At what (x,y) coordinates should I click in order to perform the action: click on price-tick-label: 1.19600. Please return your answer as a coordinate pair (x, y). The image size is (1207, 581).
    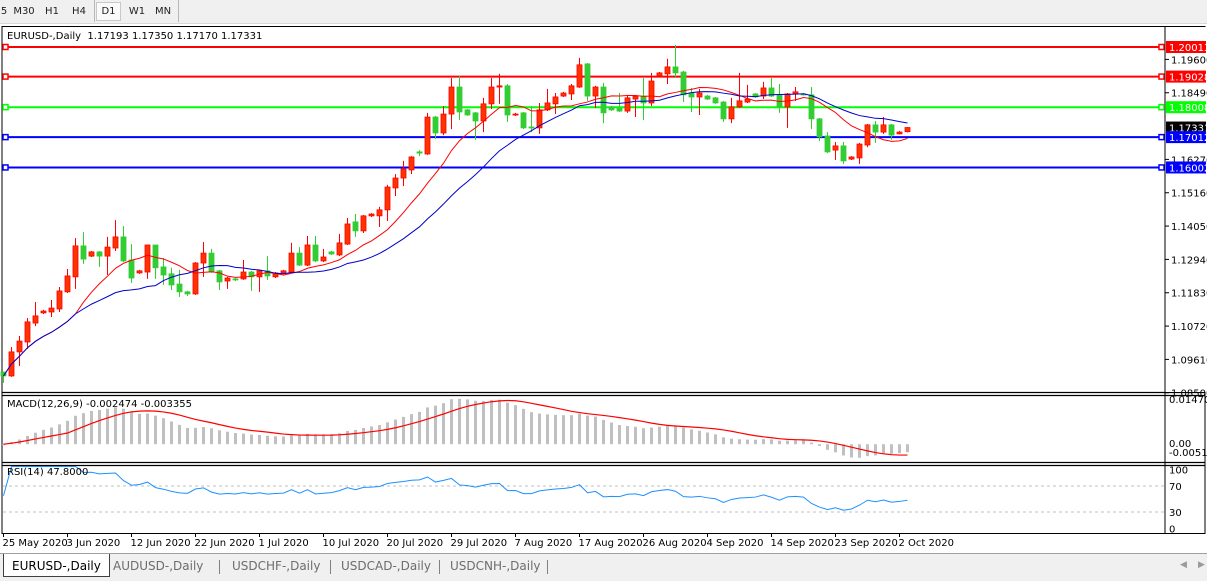
    Looking at the image, I should click on (1189, 60).